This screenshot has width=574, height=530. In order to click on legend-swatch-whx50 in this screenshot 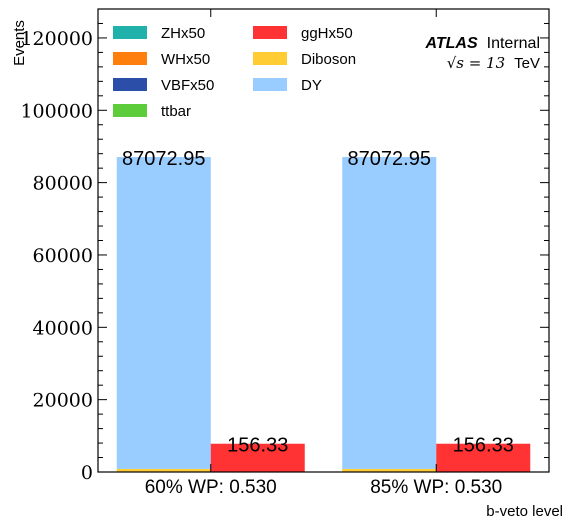, I will do `click(130, 58)`.